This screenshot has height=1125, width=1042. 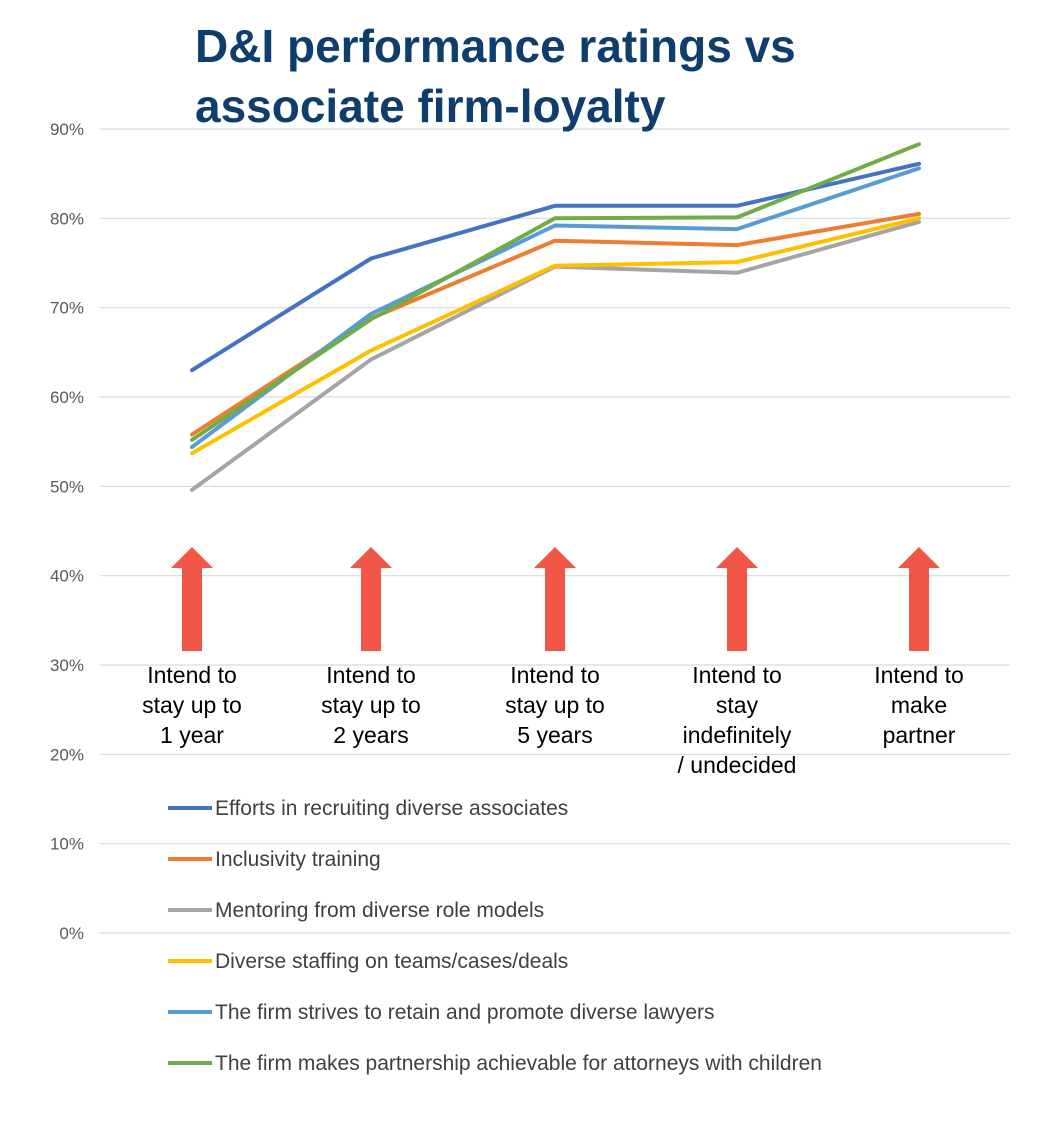 What do you see at coordinates (298, 859) in the screenshot?
I see `legend-label: Inclusivity training` at bounding box center [298, 859].